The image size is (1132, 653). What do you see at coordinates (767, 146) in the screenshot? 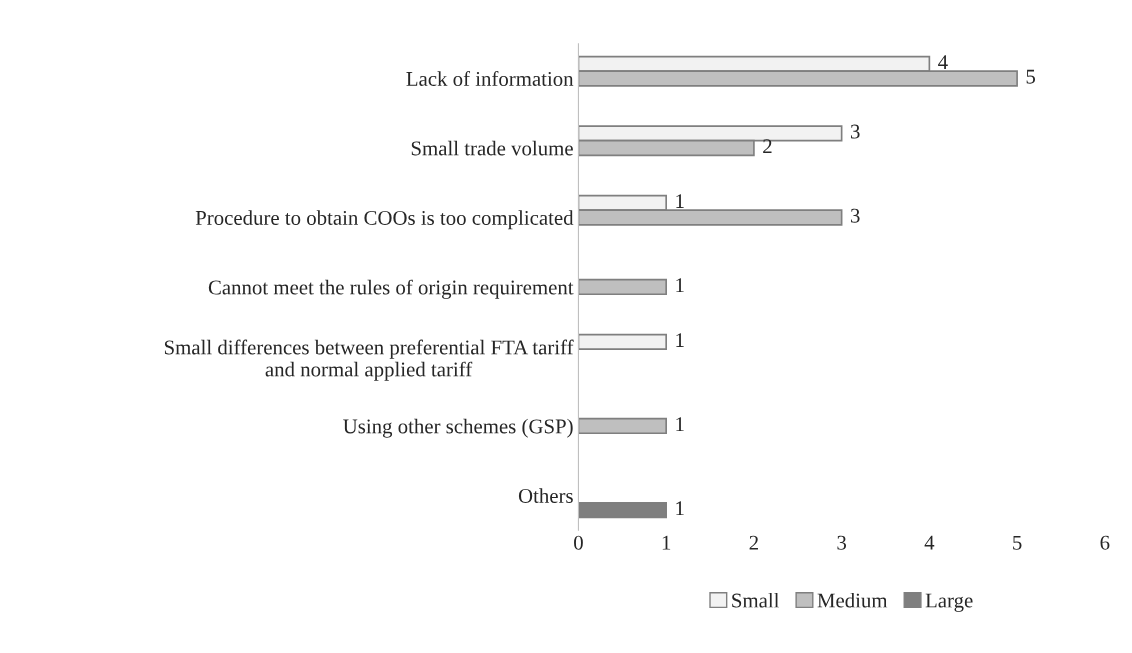
I see `data-label: 2` at bounding box center [767, 146].